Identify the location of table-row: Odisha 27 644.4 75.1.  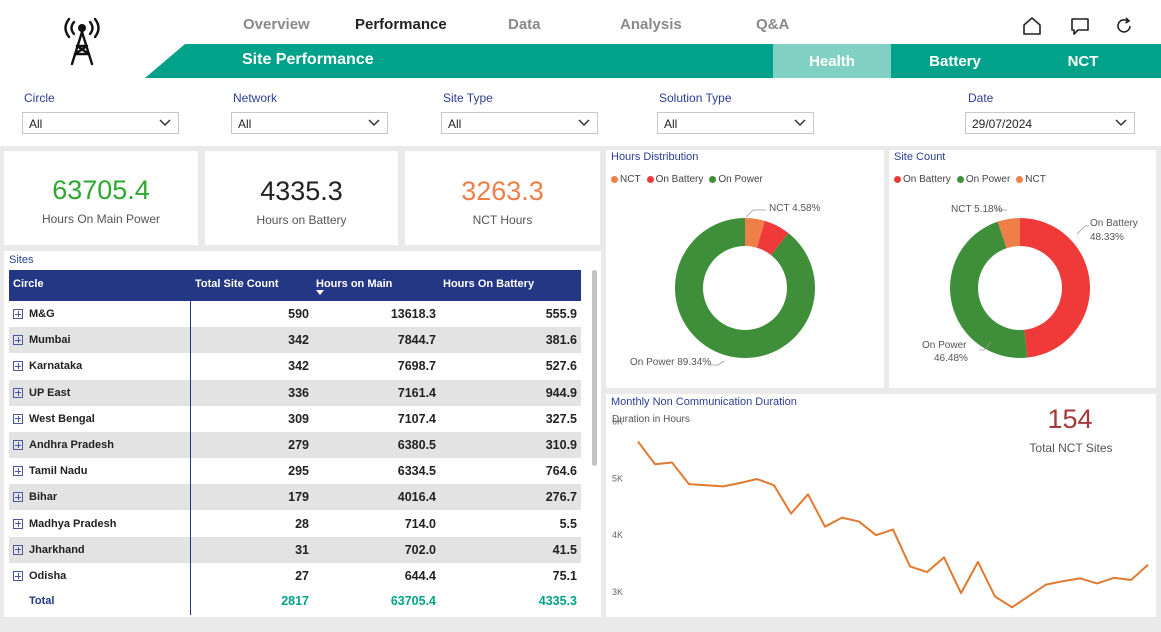
(295, 576).